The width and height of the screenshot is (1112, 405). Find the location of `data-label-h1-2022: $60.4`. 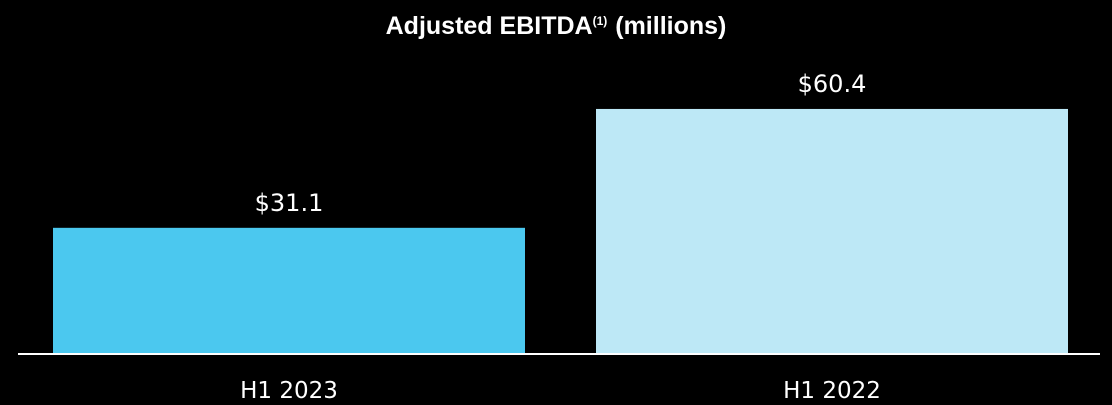

data-label-h1-2022: $60.4 is located at coordinates (832, 84).